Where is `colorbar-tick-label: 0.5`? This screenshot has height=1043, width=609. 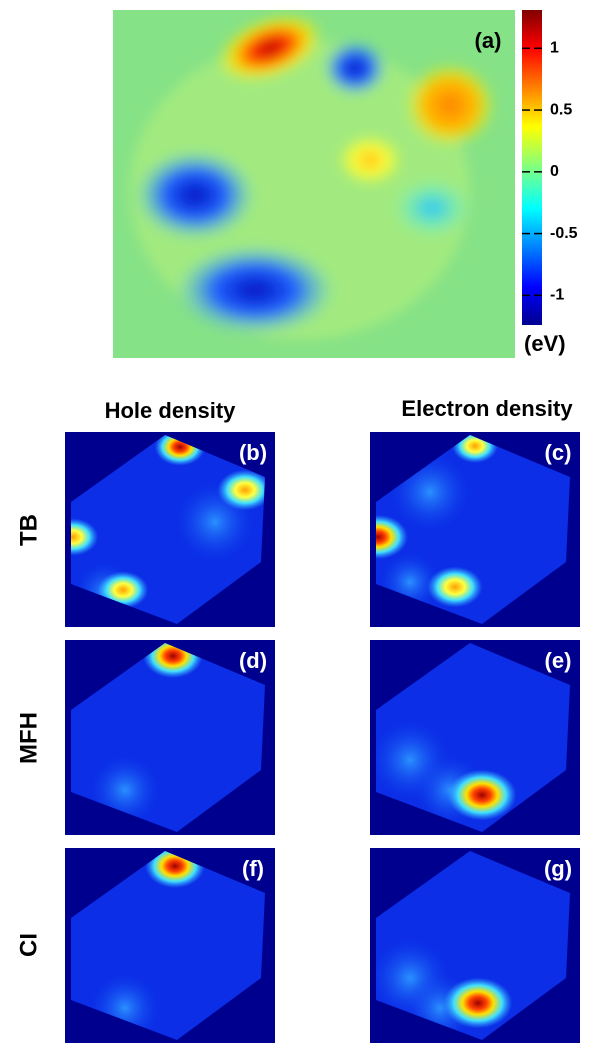
colorbar-tick-label: 0.5 is located at coordinates (561, 109).